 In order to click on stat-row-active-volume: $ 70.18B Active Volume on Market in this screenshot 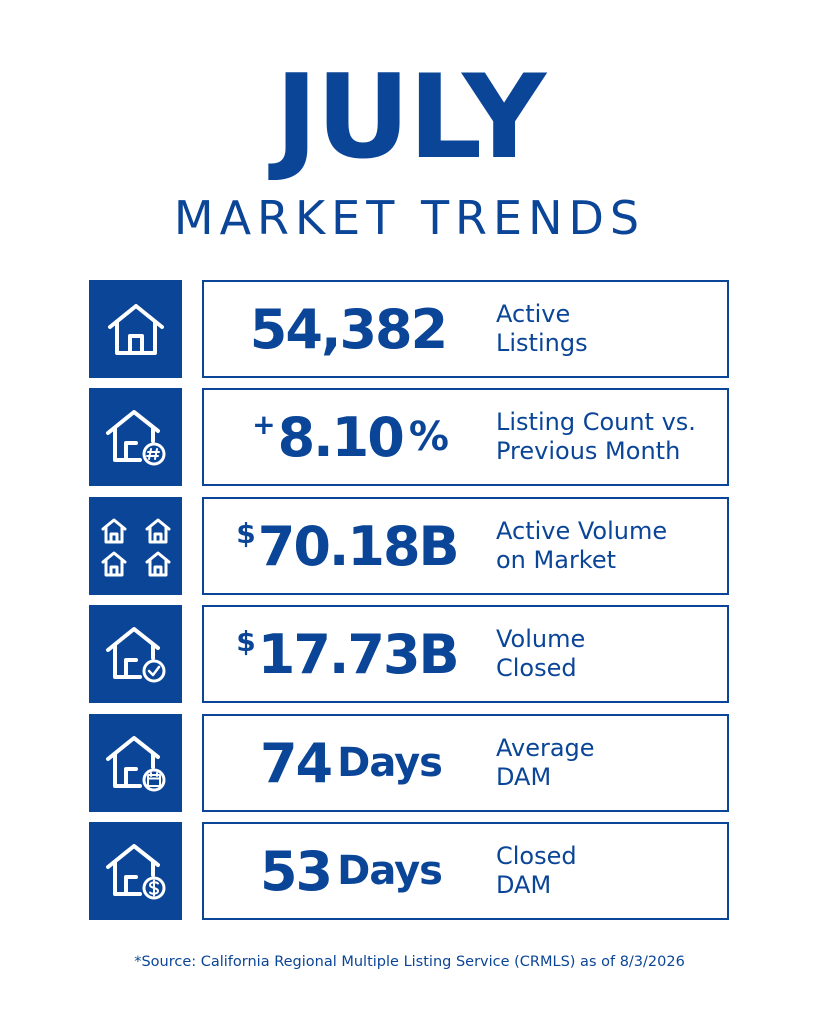, I will do `click(409, 546)`.